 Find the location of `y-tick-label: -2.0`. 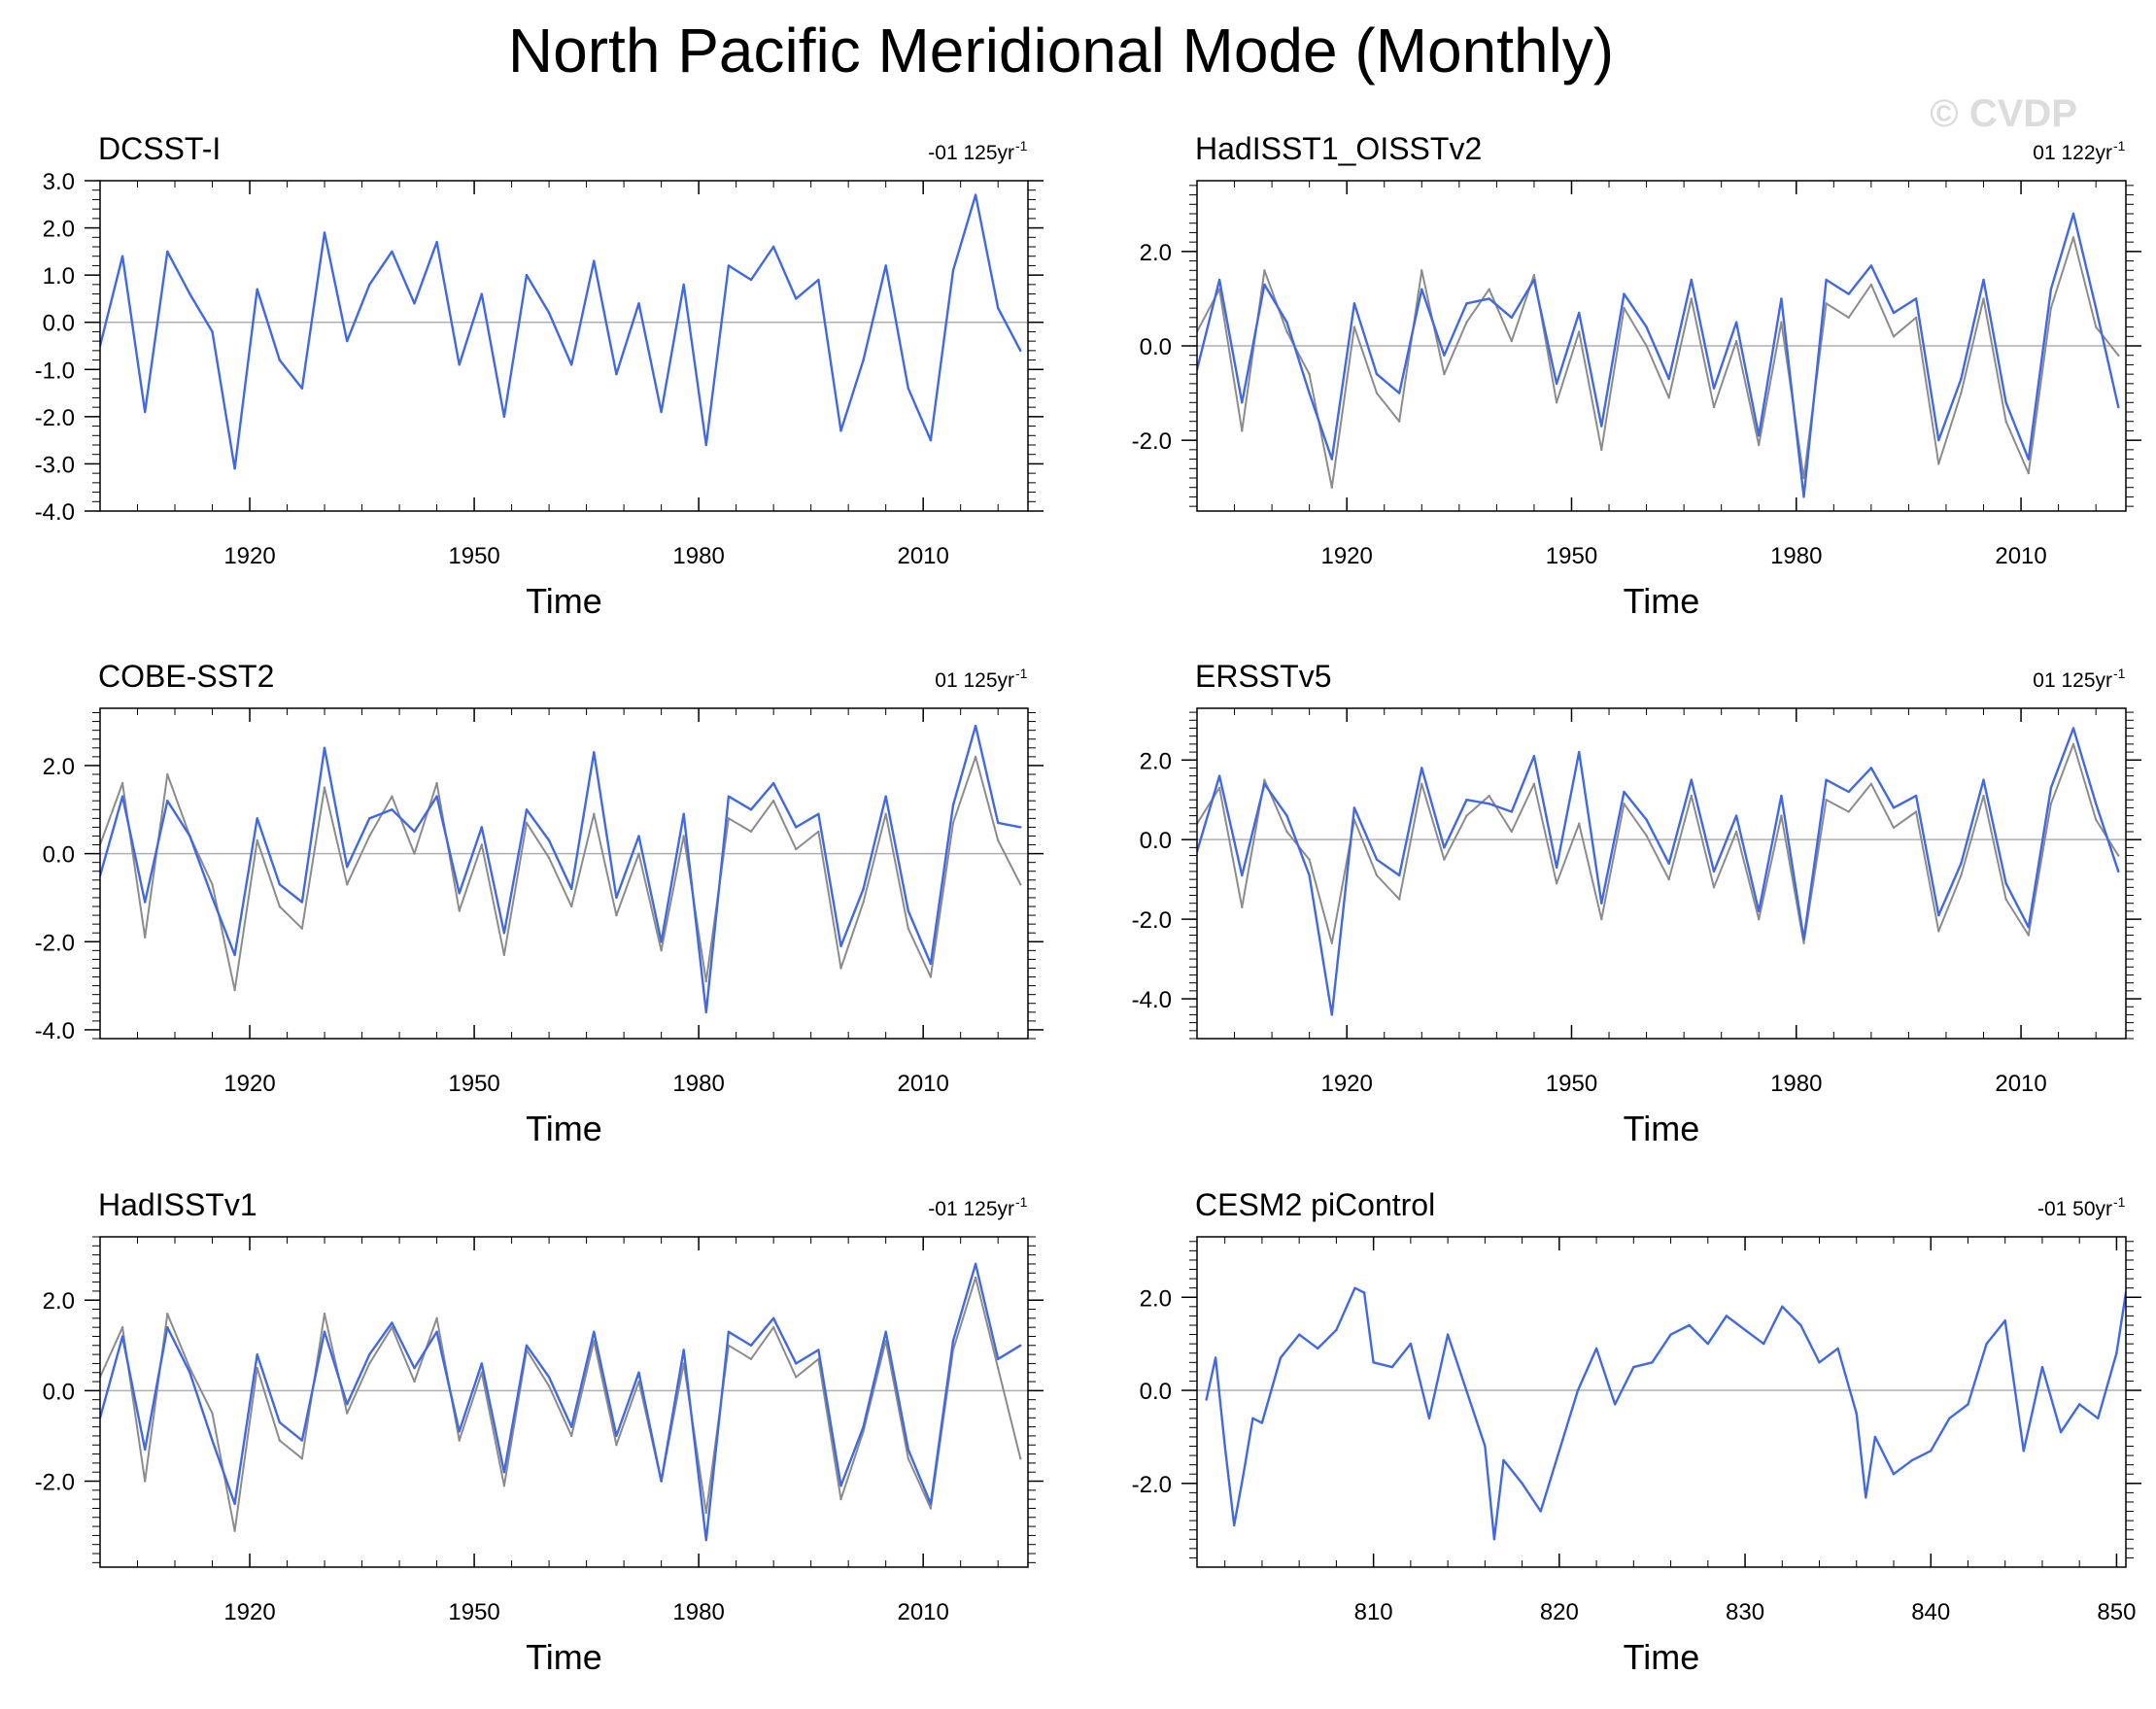

y-tick-label: -2.0 is located at coordinates (55, 943).